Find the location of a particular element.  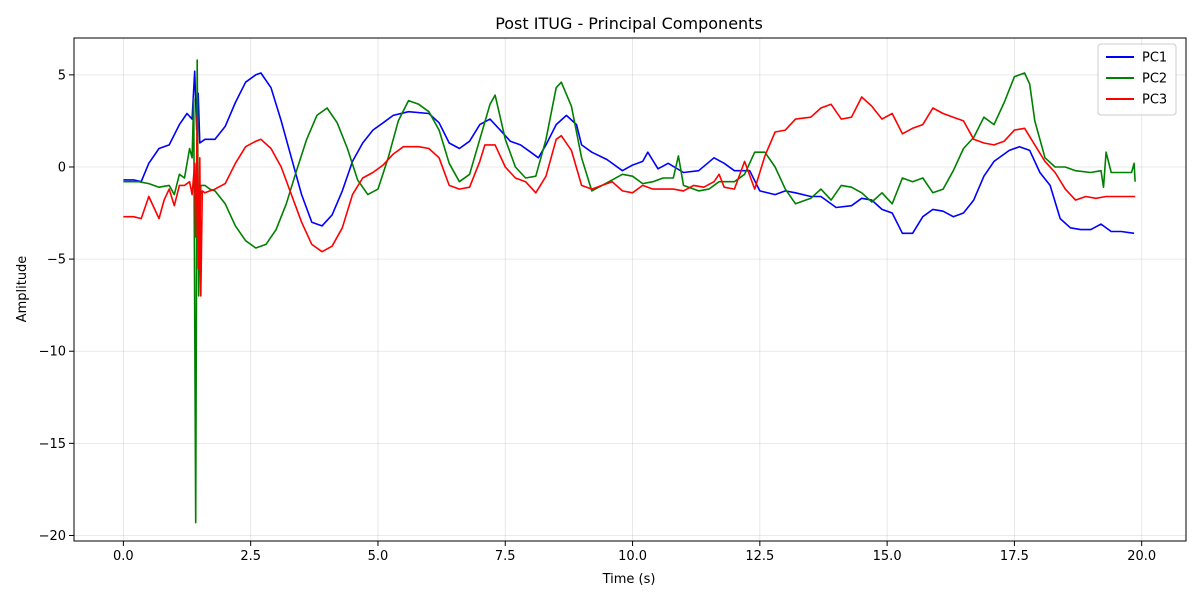

y-axis: 5 0 −5 −10 −15 −20 is located at coordinates (56, 306).